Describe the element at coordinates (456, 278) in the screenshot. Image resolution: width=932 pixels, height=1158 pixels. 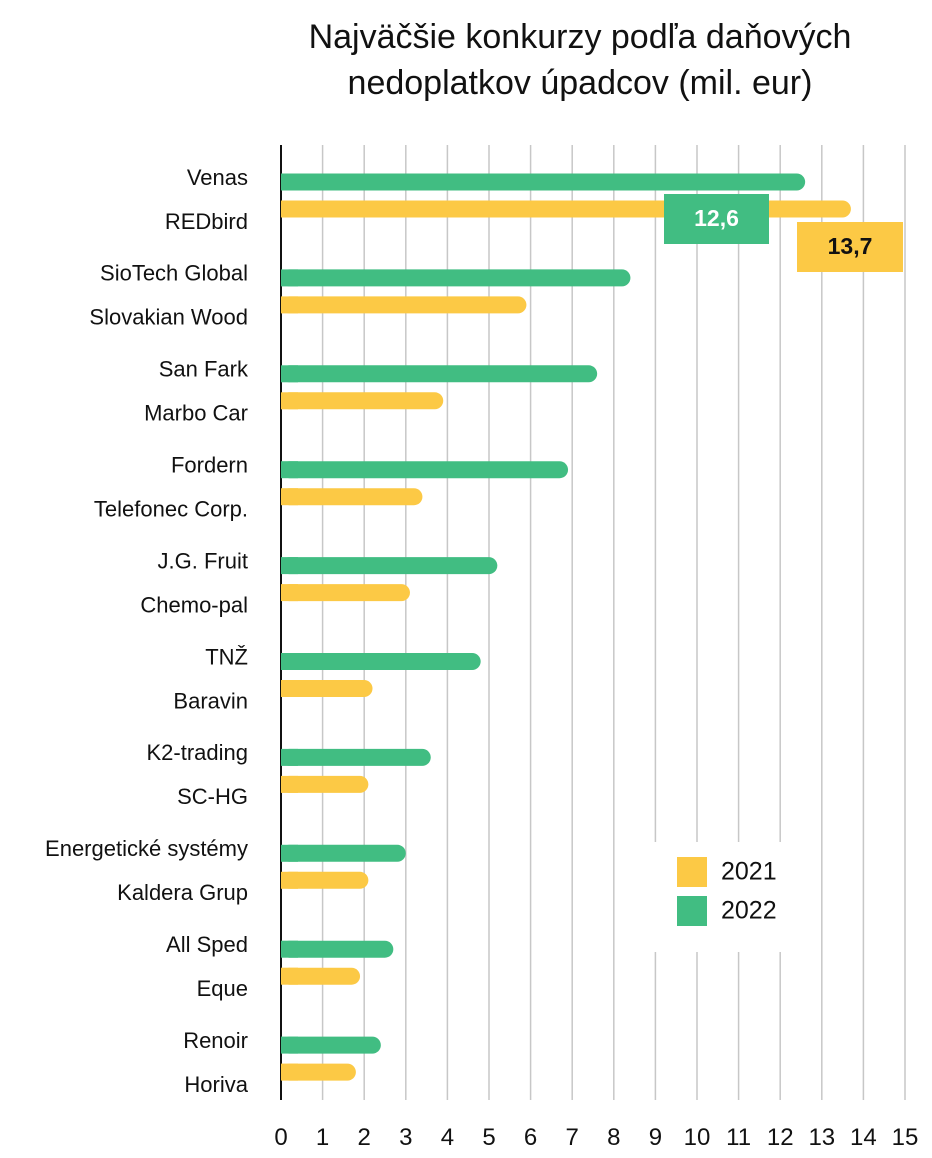
I see `bar-siotech-global` at that location.